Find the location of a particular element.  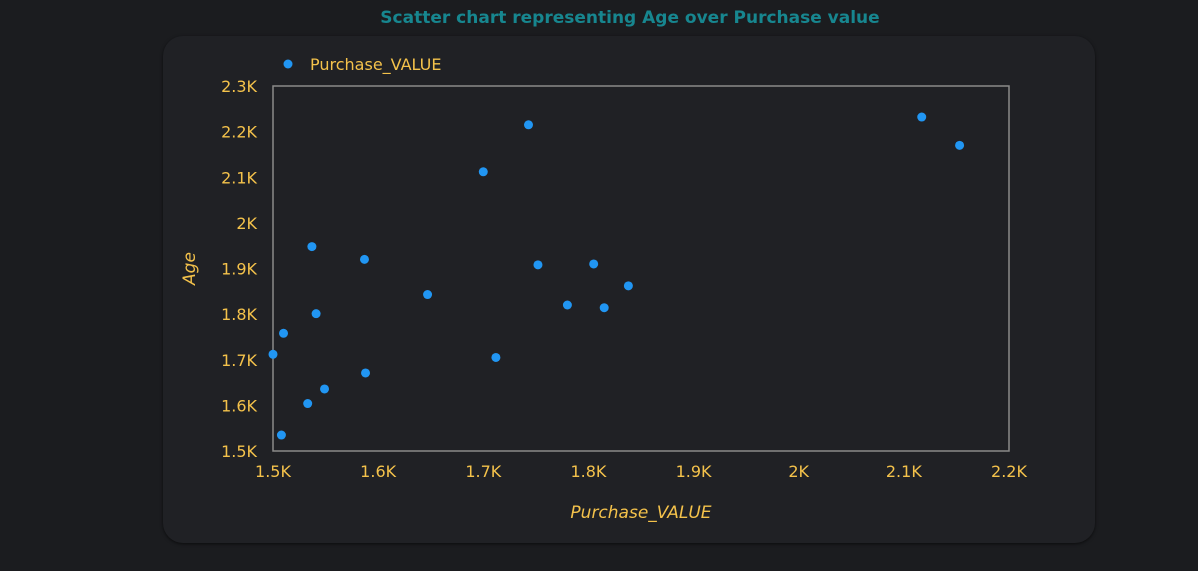

legend-marker-icon is located at coordinates (288, 64).